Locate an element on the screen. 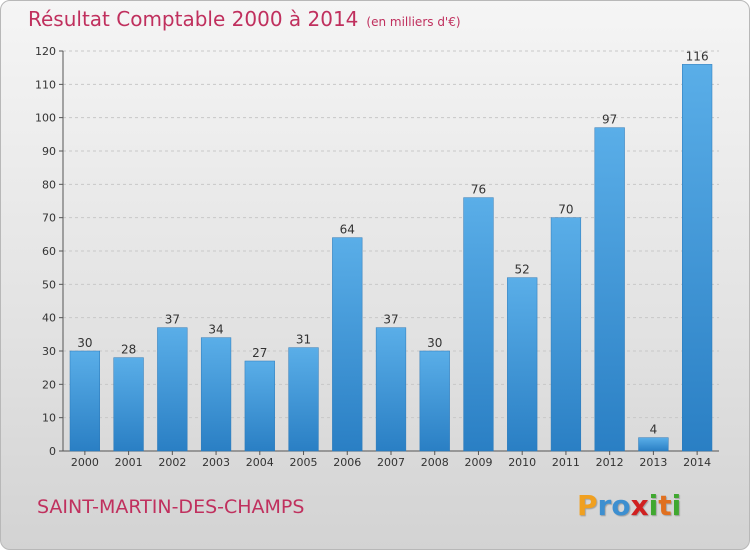 This screenshot has width=750, height=550. y-tick-label: 60 is located at coordinates (49, 251).